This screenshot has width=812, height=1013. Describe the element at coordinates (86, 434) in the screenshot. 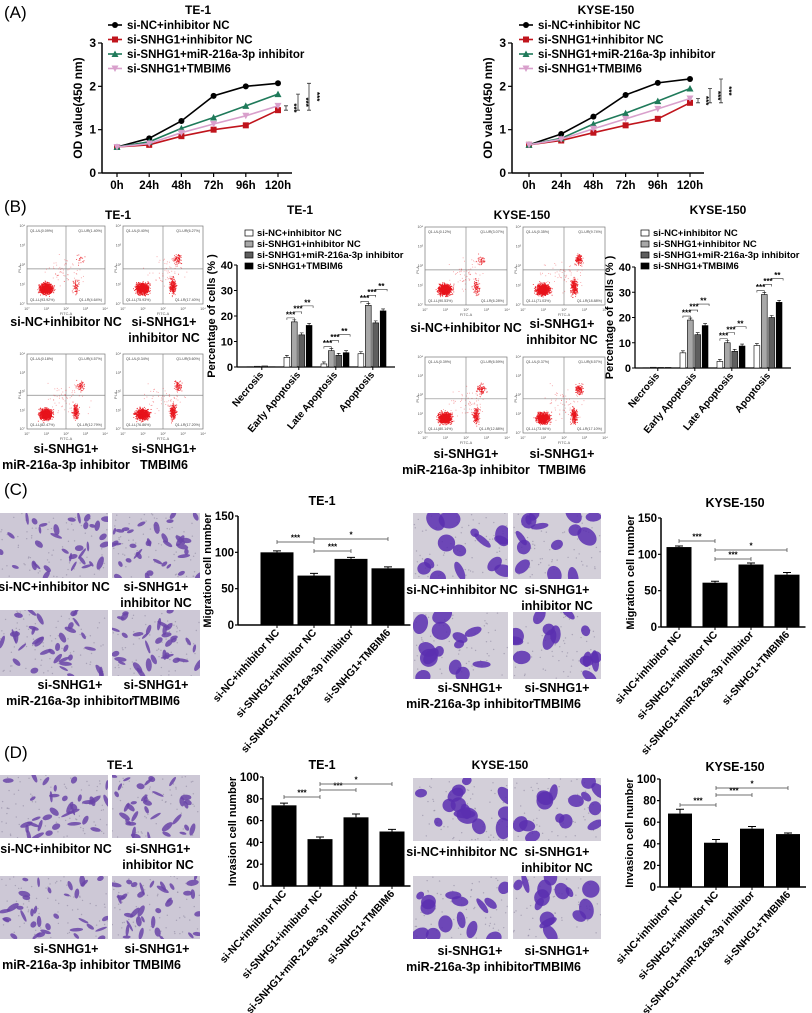

I see `x-tick-label: 10³` at that location.